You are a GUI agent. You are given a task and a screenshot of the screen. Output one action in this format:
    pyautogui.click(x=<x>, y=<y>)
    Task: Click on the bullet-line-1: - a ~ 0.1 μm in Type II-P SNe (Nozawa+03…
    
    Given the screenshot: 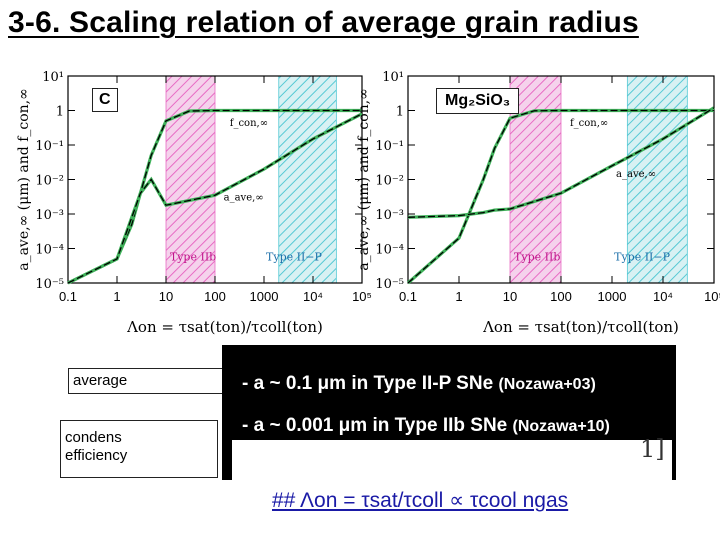 What is the action you would take?
    pyautogui.click(x=419, y=383)
    